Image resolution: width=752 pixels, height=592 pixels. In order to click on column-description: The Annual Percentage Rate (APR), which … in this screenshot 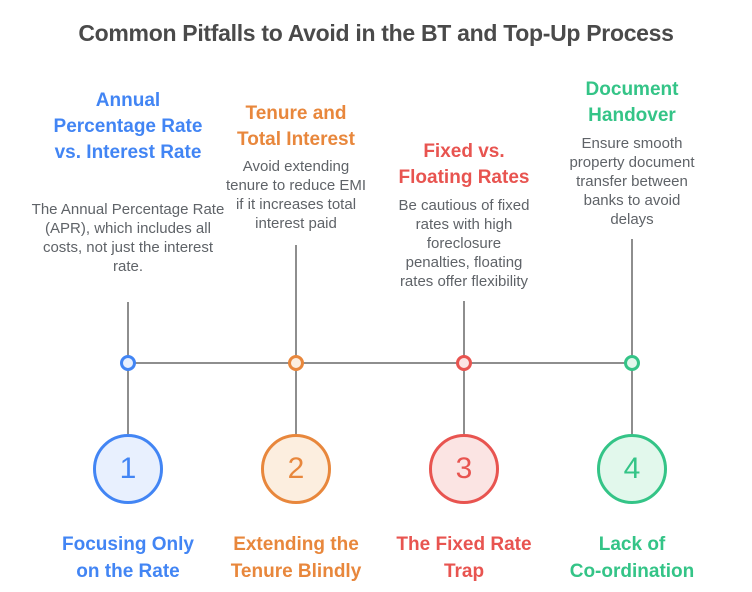, I will do `click(128, 238)`.